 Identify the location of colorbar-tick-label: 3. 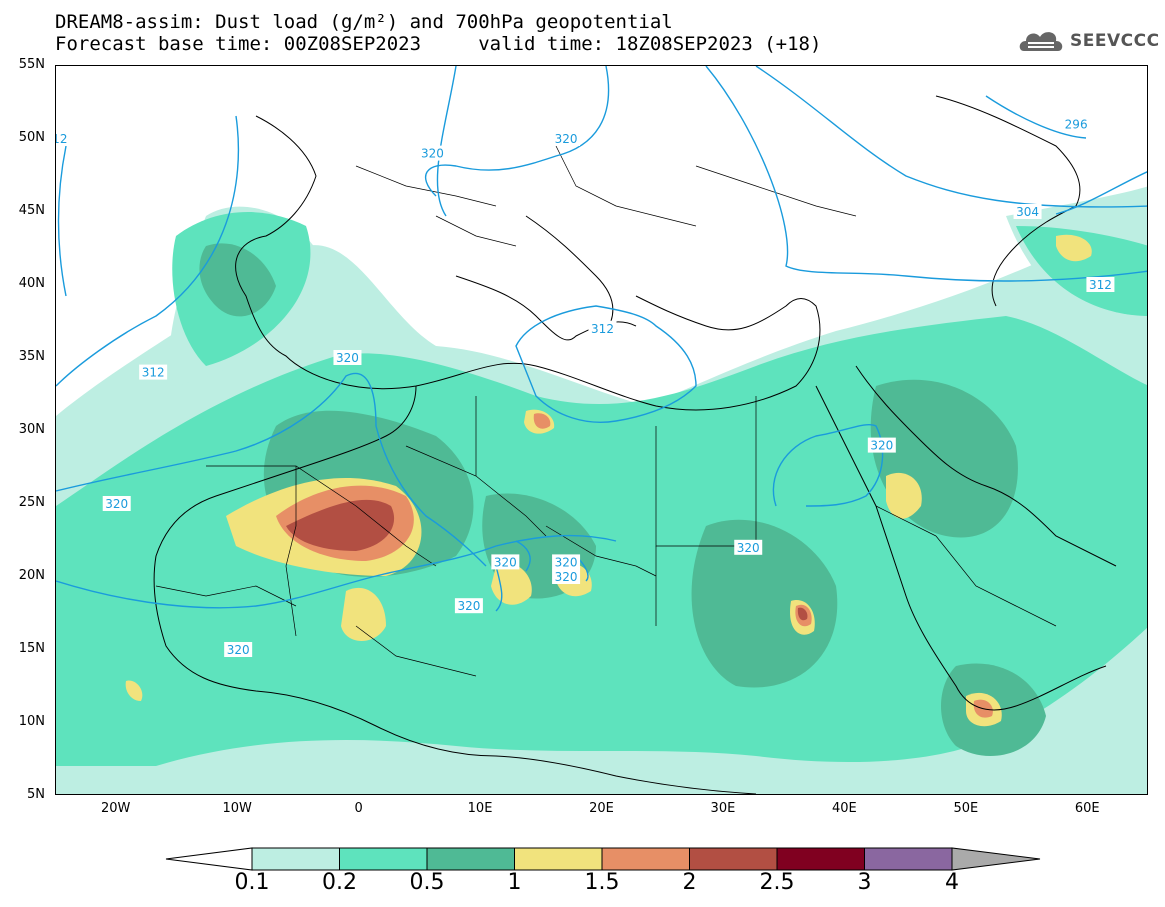
(864, 882).